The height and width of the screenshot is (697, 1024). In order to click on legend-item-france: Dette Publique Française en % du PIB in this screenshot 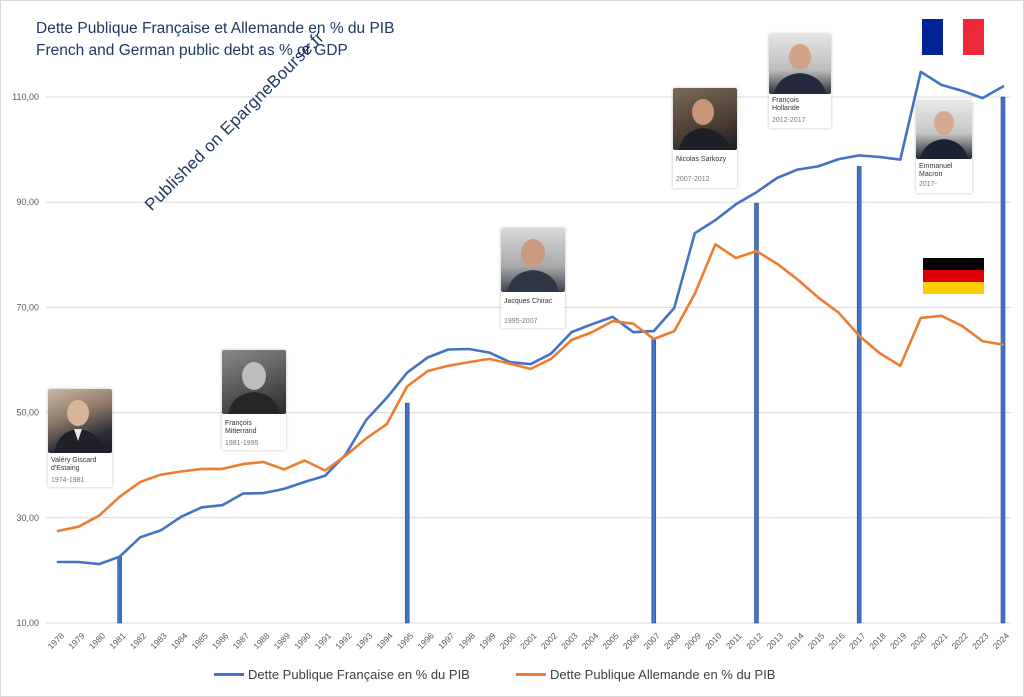, I will do `click(342, 674)`.